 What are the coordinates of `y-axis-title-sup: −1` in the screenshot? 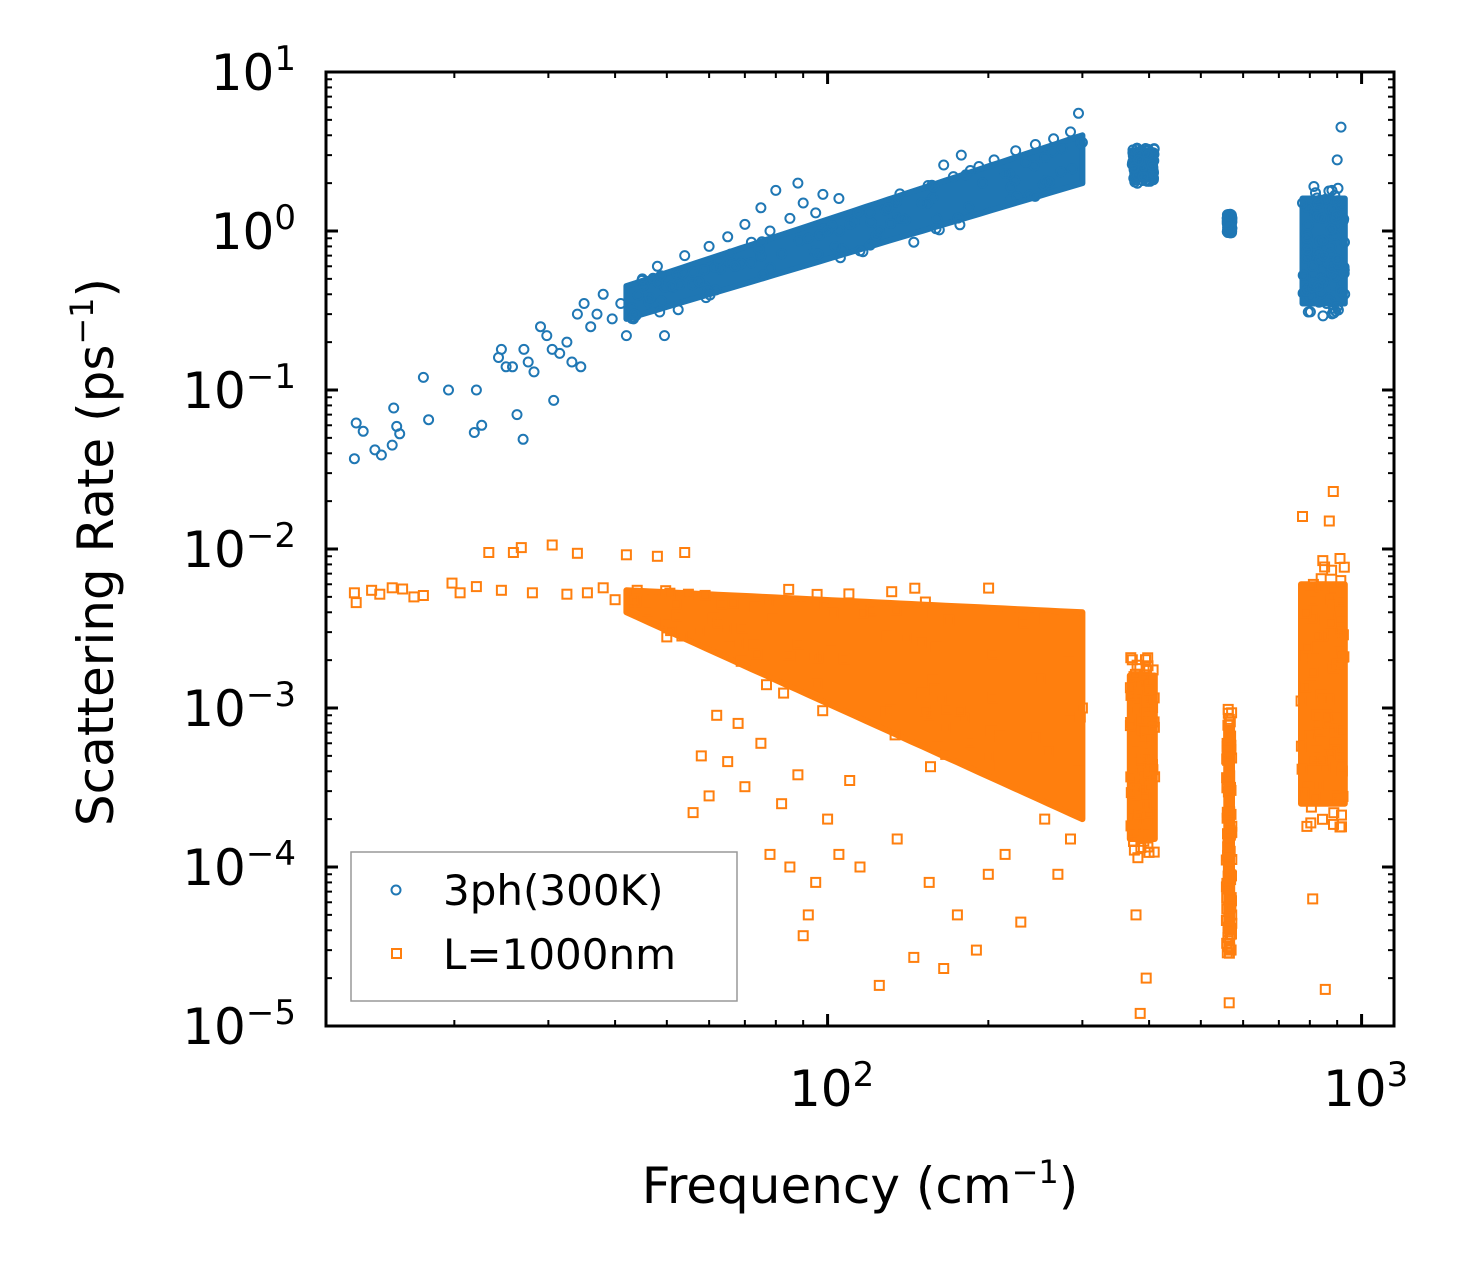 It's located at (82, 320).